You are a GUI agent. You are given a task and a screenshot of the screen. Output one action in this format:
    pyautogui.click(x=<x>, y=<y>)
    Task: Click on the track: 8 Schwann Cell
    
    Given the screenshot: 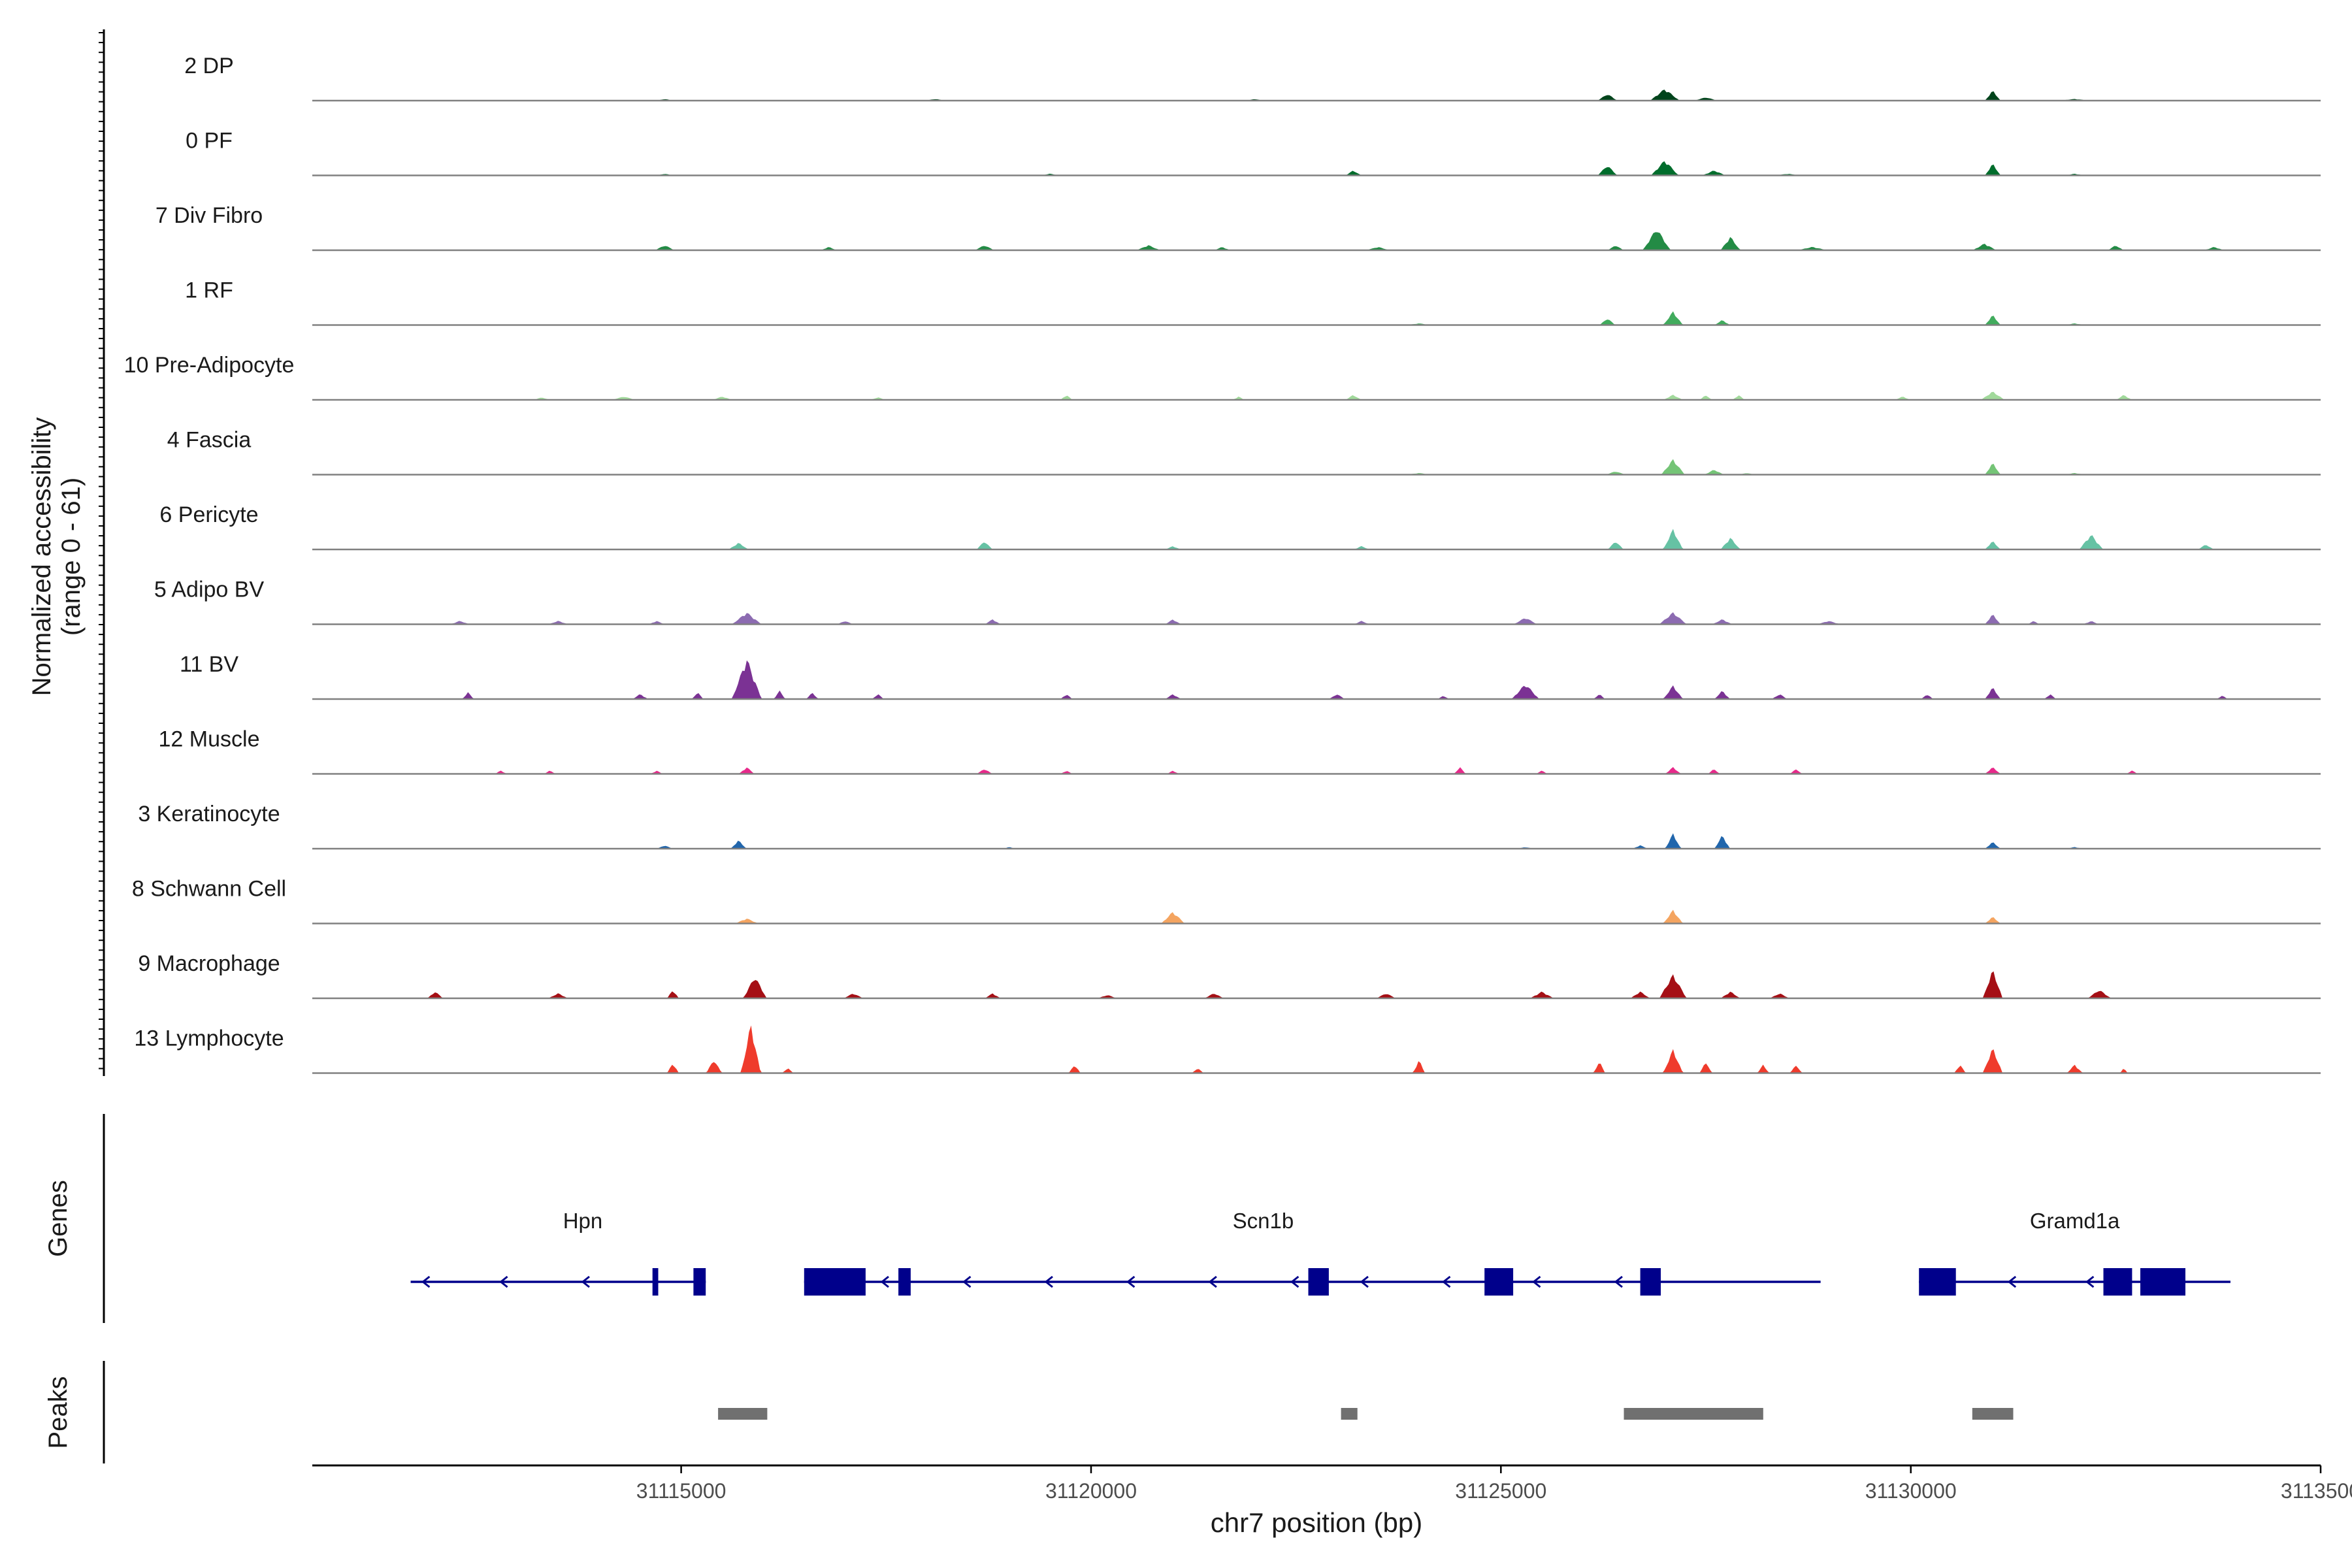 What is the action you would take?
    pyautogui.click(x=1226, y=900)
    